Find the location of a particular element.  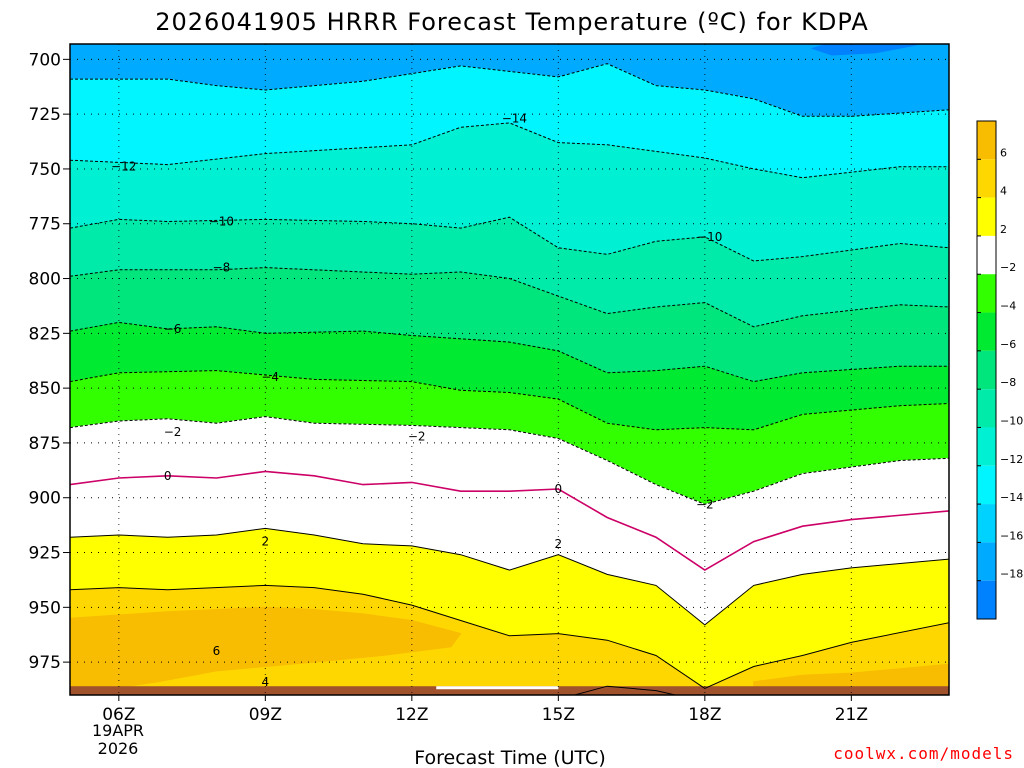

contour-label-12: 2 is located at coordinates (266, 542).